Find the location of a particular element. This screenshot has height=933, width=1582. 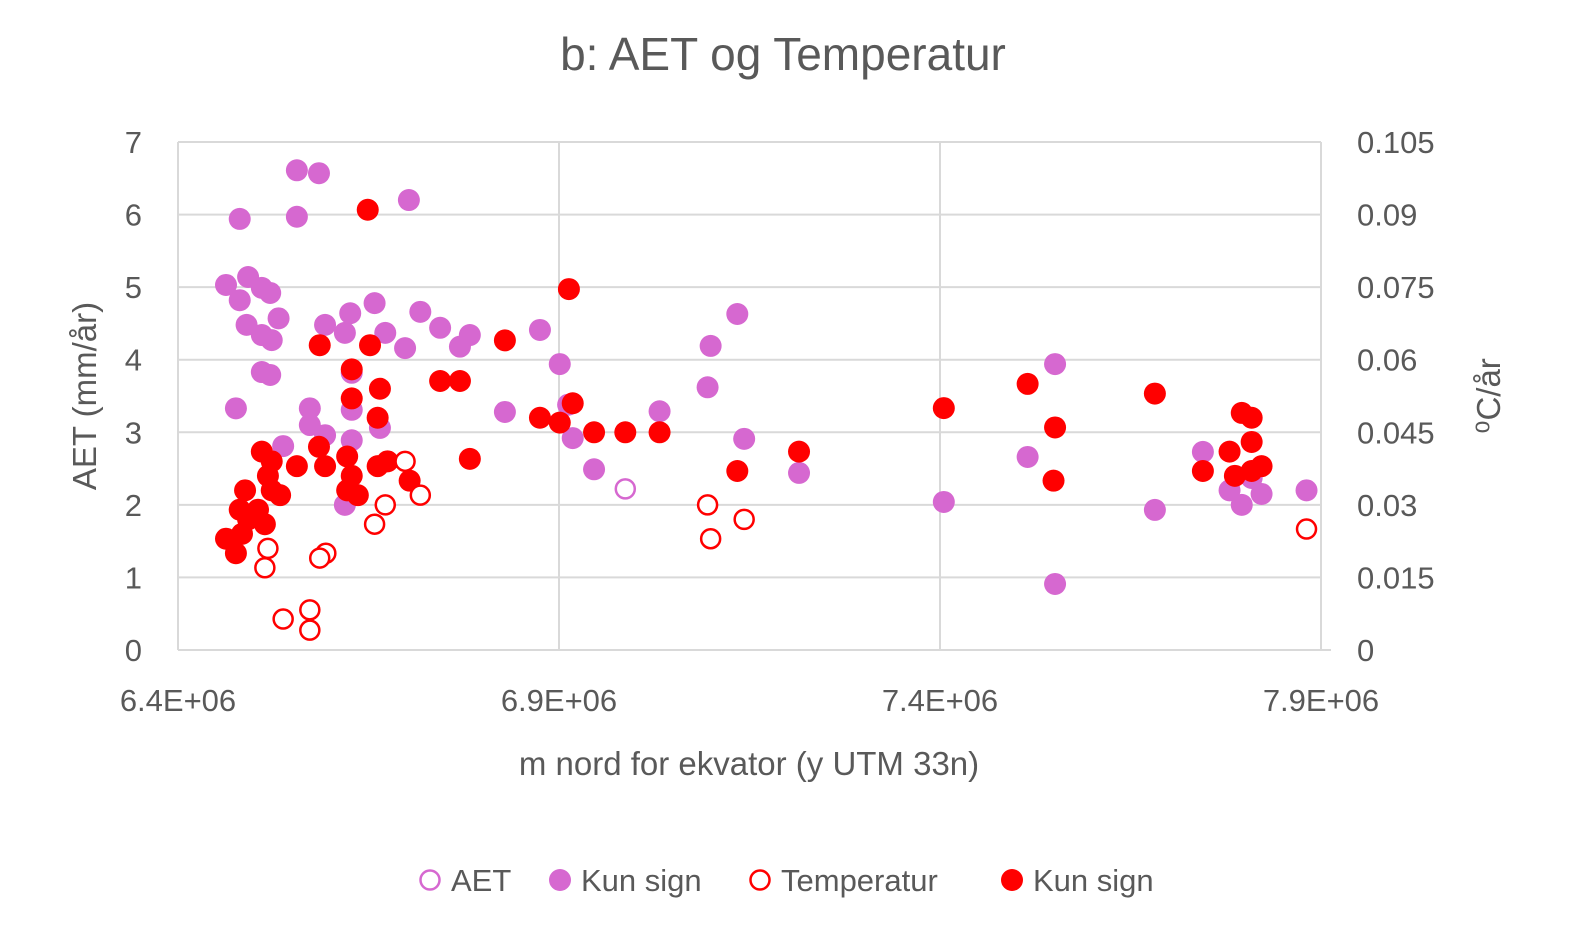

x-axis-label: m nord for ekvator (y UTM 33n) is located at coordinates (749, 763).